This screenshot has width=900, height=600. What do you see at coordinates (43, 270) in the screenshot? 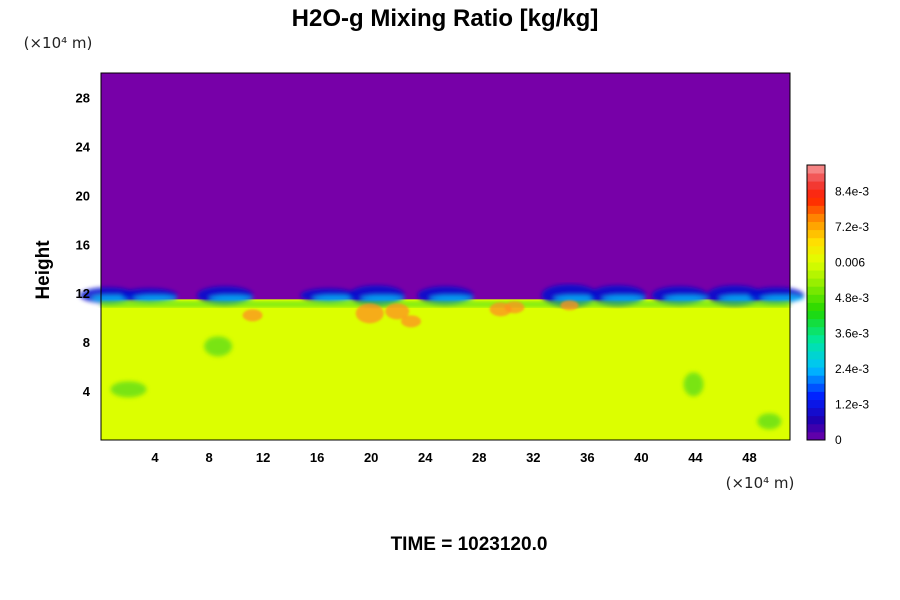
I see `y-axis-label: Height` at bounding box center [43, 270].